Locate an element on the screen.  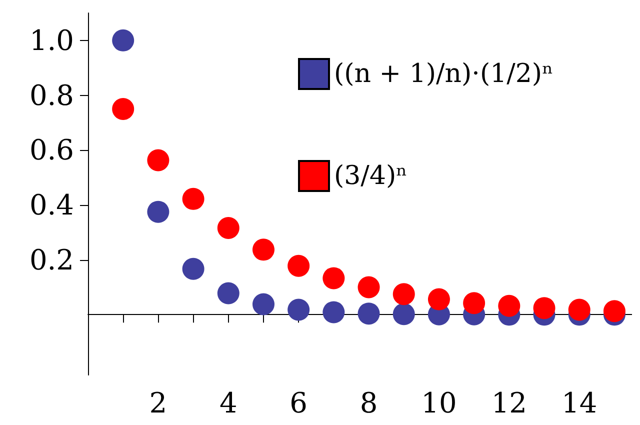
y-tick-label: 0.8 is located at coordinates (51, 95).